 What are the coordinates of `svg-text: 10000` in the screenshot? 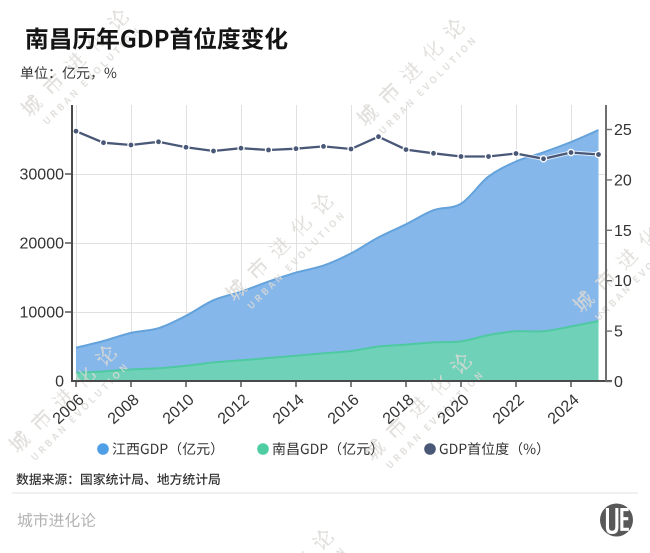 It's located at (42, 313).